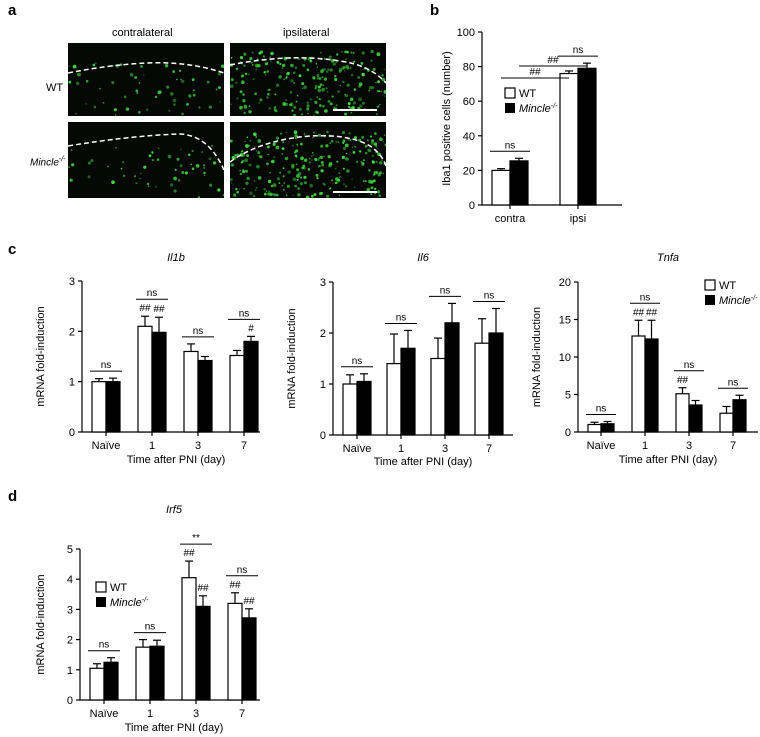  I want to click on panel-letter-d: d, so click(13, 496).